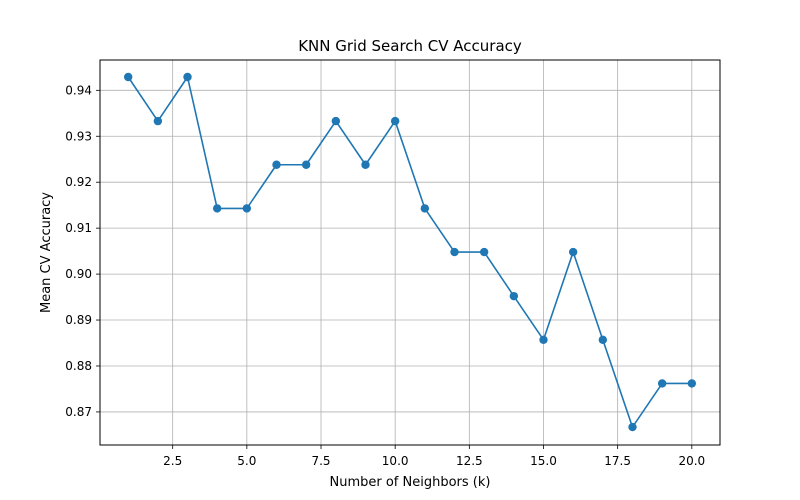 The width and height of the screenshot is (800, 500). Describe the element at coordinates (469, 461) in the screenshot. I see `x-tick-label: 12.5` at that location.